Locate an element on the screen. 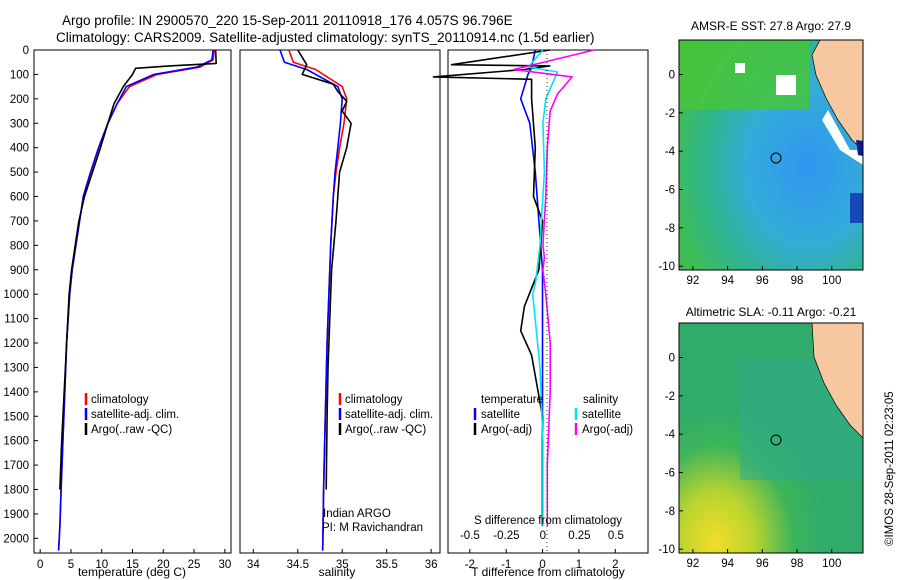 Image resolution: width=900 pixels, height=580 pixels. legend-s-satellite-label: satellite is located at coordinates (601, 415).